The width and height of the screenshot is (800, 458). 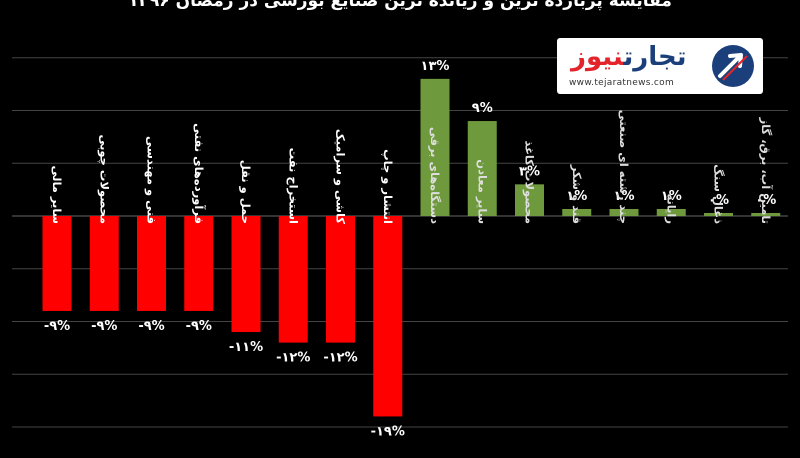 What do you see at coordinates (482, 108) in the screenshot?
I see `data-label: ۹%` at bounding box center [482, 108].